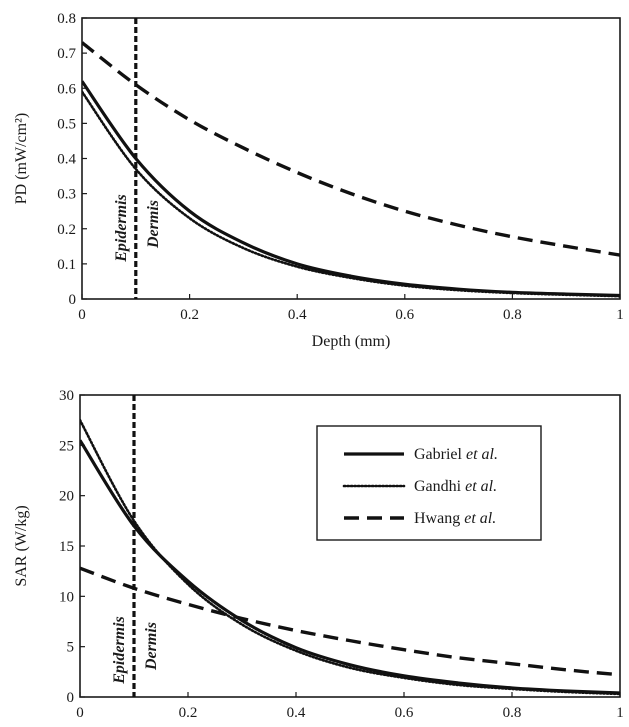 Image resolution: width=629 pixels, height=727 pixels. What do you see at coordinates (455, 518) in the screenshot?
I see `legend-label: Hwang et al.` at bounding box center [455, 518].